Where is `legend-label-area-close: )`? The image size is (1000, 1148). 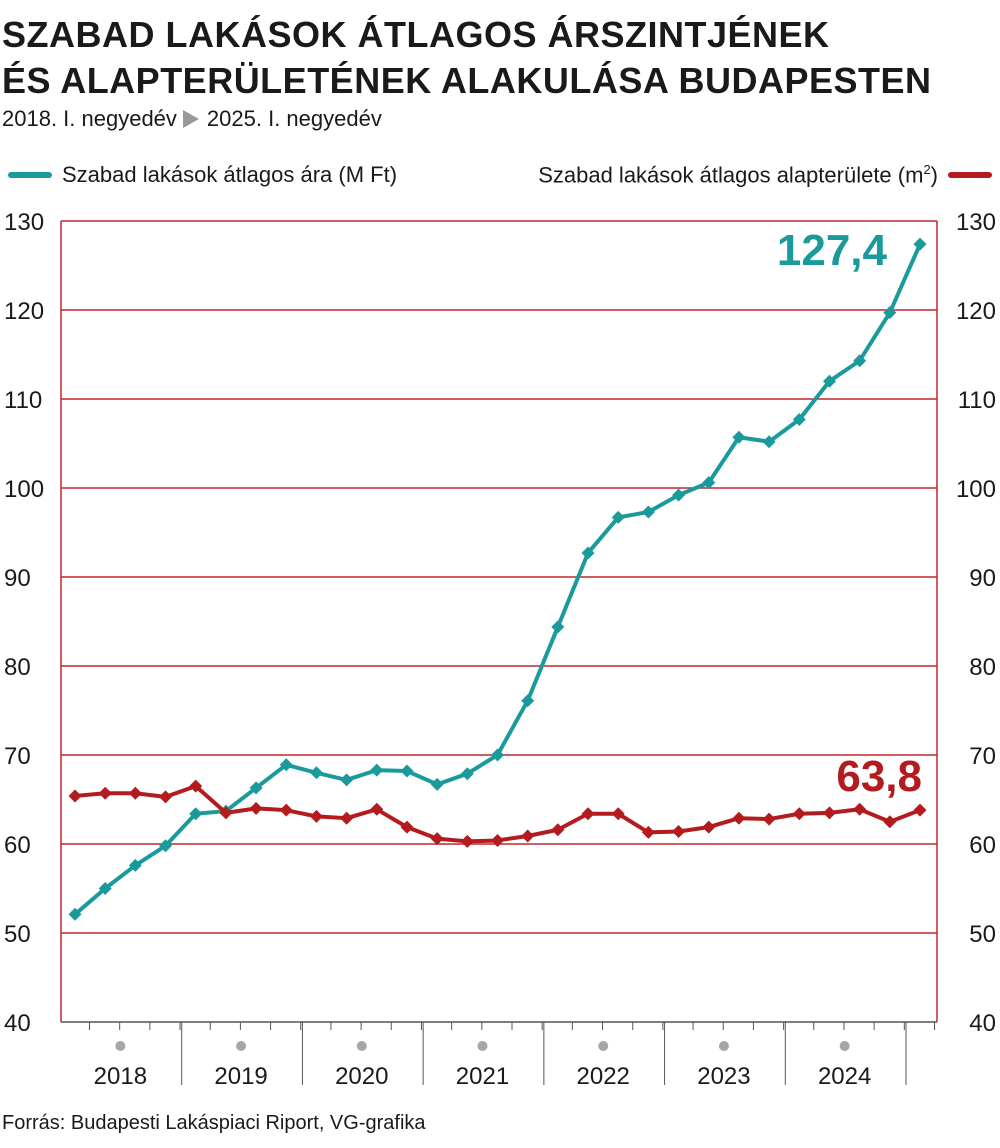 legend-label-area-close: ) is located at coordinates (934, 175).